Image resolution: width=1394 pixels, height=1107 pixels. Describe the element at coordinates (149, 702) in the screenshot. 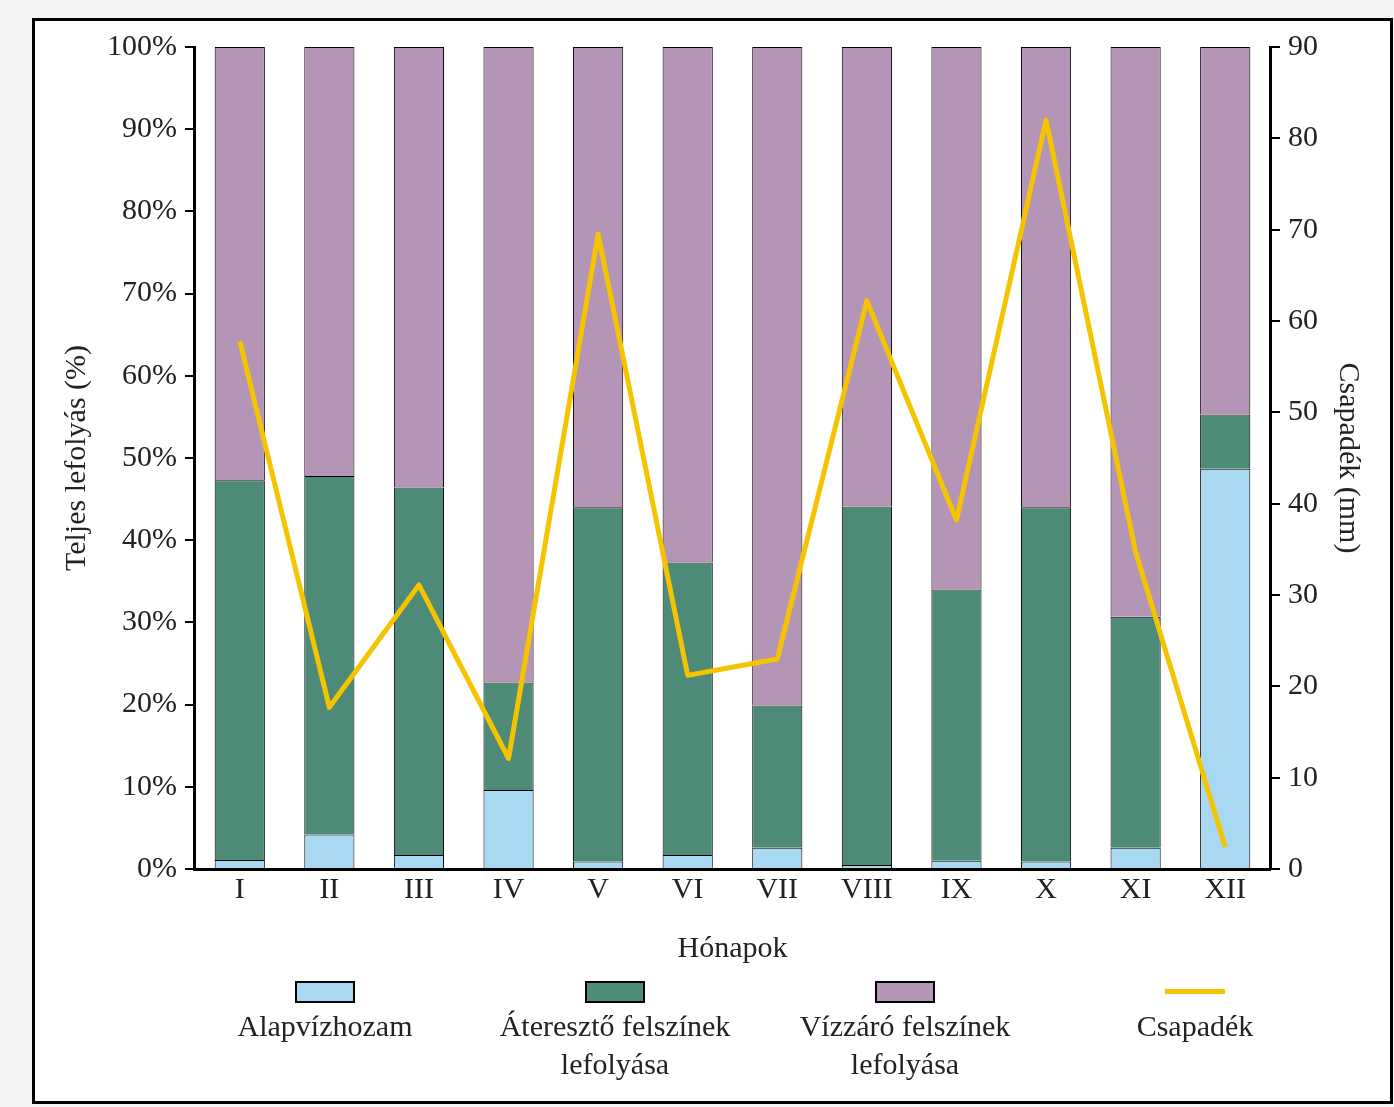

I see `y-tick-label: 20%` at that location.